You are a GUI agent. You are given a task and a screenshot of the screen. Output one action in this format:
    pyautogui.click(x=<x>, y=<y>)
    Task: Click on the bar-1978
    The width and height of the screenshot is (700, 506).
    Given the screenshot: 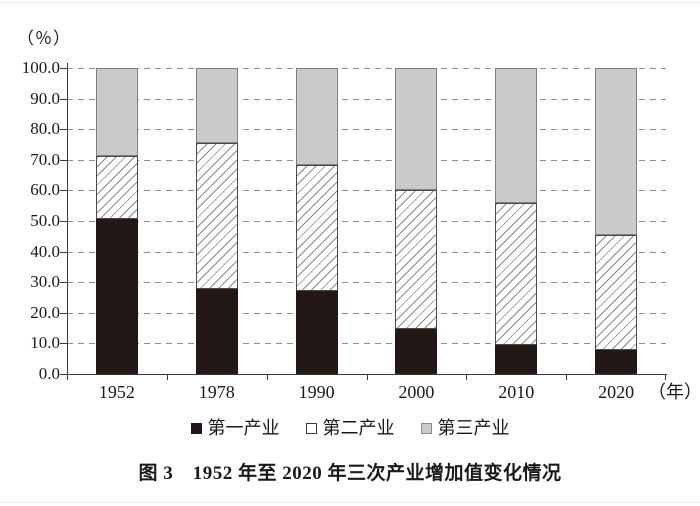 What is the action you would take?
    pyautogui.click(x=216, y=221)
    